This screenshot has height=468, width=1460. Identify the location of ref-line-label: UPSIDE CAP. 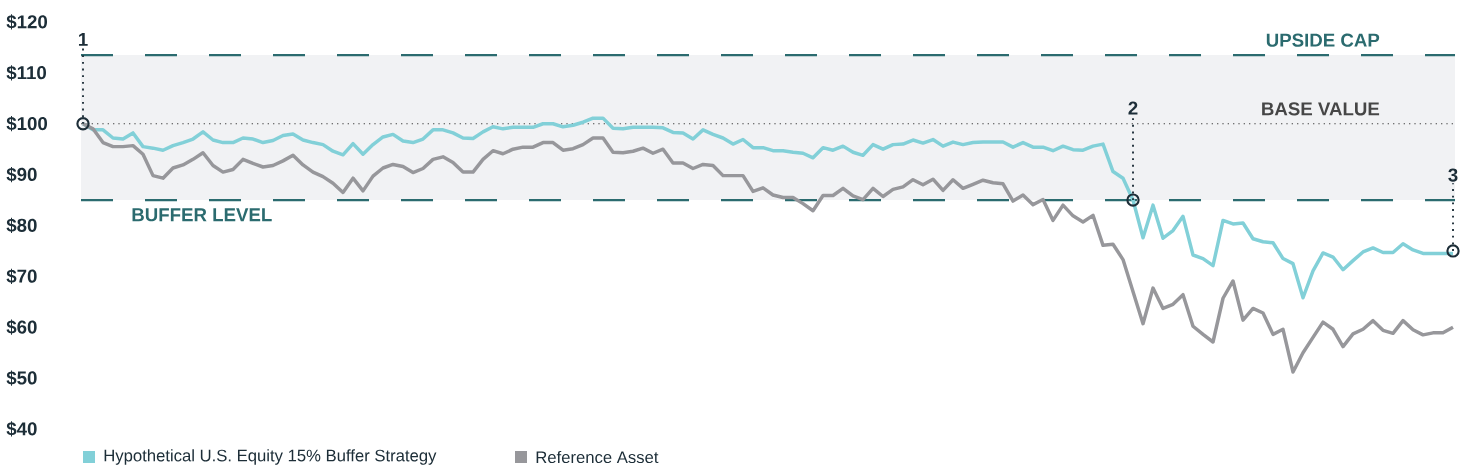
(1323, 40).